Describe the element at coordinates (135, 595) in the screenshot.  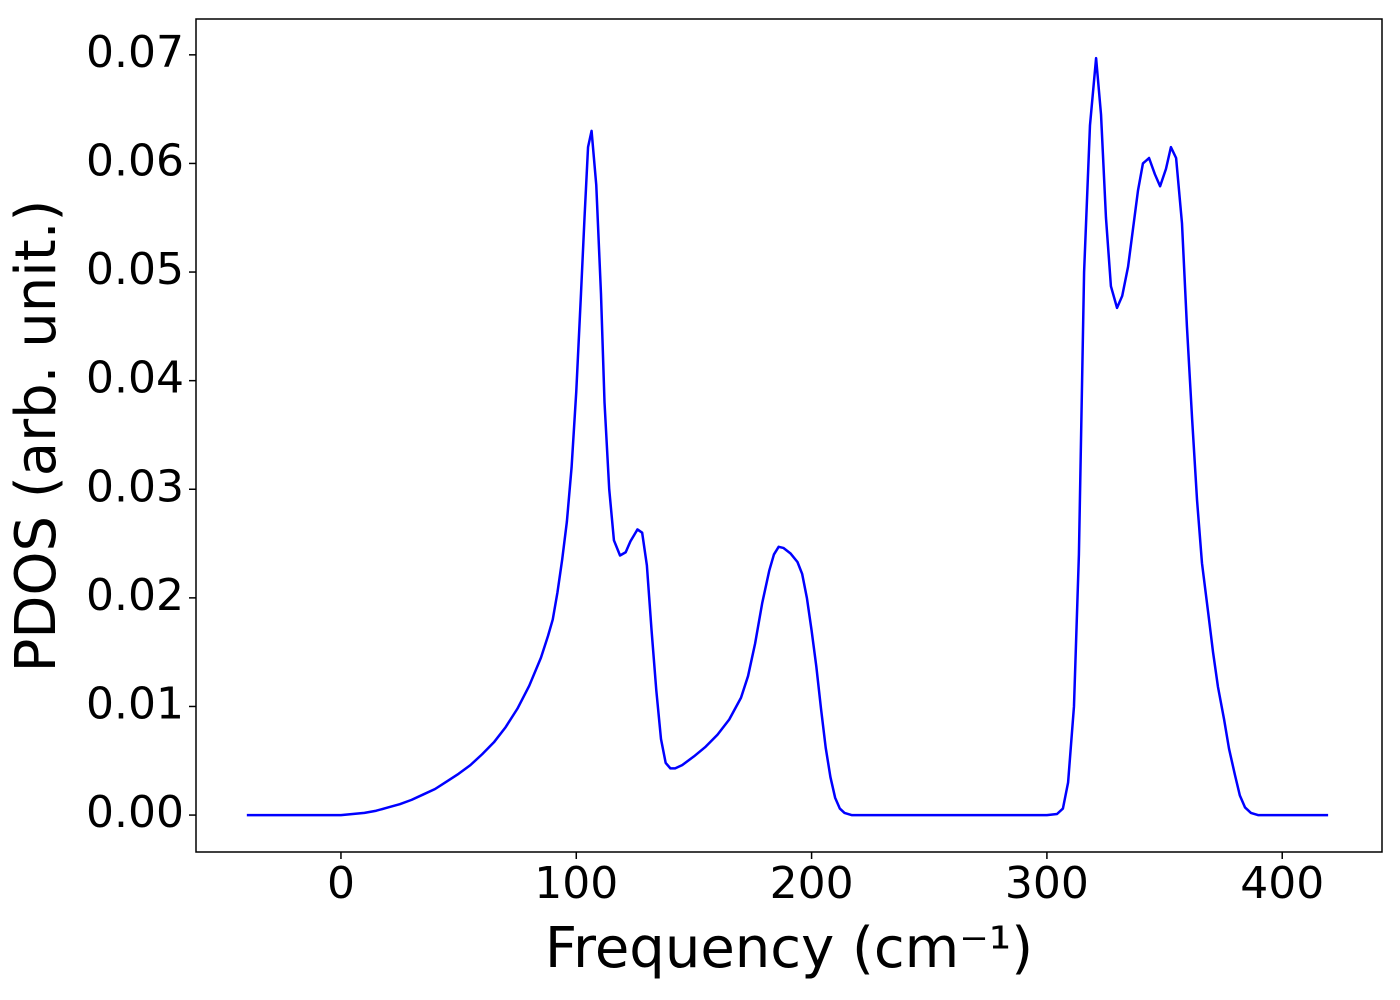
I see `y-tick-label: 0.02` at that location.